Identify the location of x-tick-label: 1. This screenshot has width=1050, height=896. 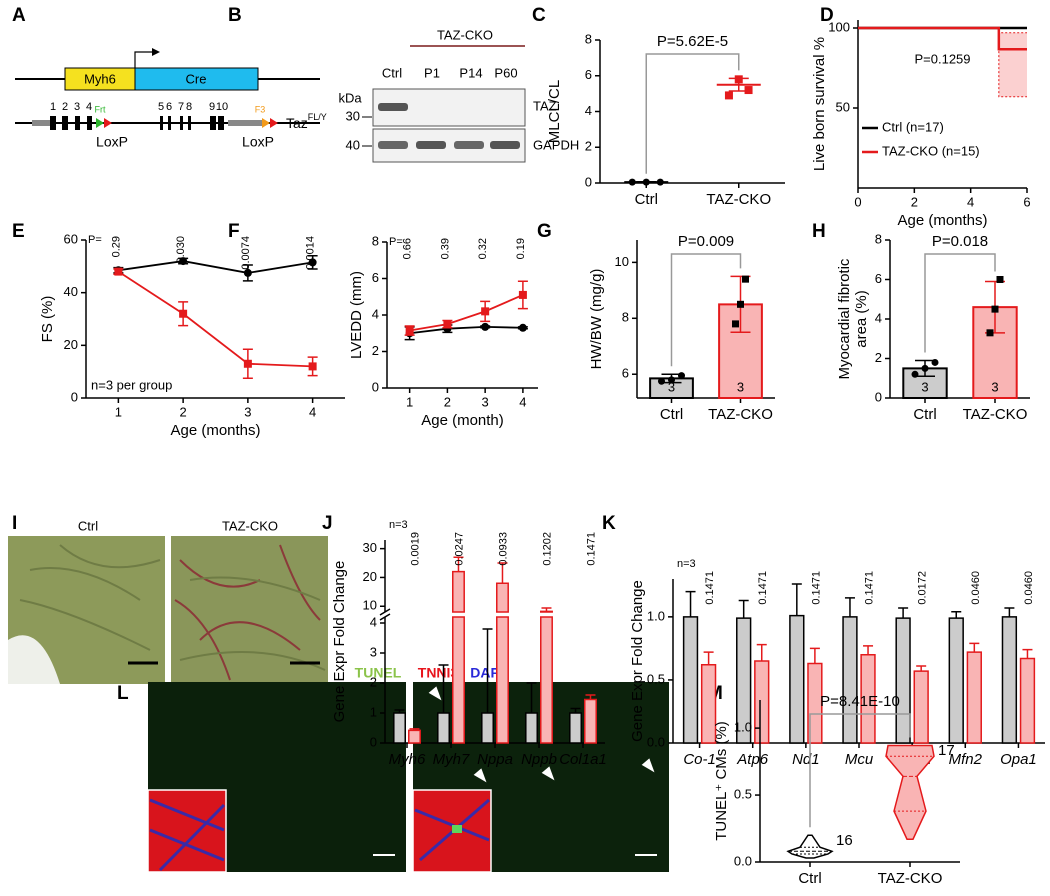
(118, 411).